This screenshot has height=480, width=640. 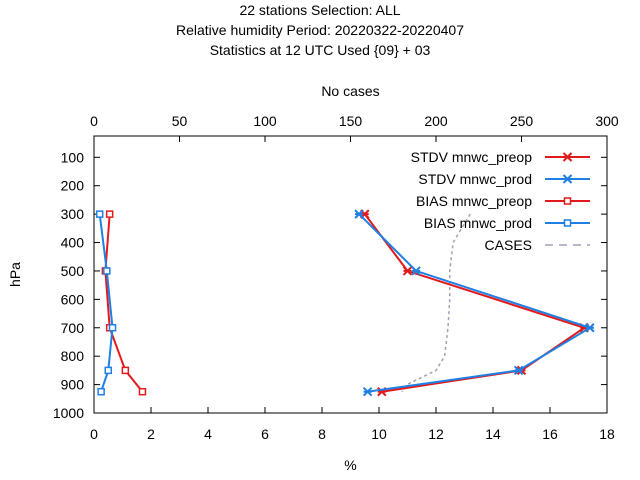 What do you see at coordinates (68, 413) in the screenshot?
I see `y-tick-label: 1000` at bounding box center [68, 413].